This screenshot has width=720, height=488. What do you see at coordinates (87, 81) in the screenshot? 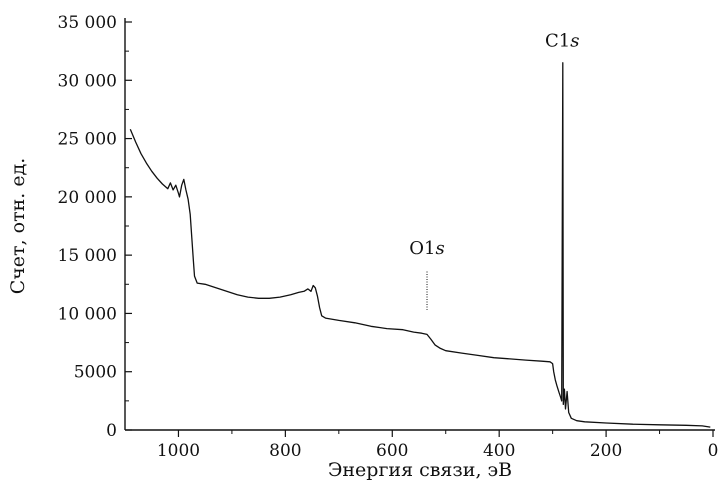
I see `y-tick-label: 30 000` at bounding box center [87, 81].